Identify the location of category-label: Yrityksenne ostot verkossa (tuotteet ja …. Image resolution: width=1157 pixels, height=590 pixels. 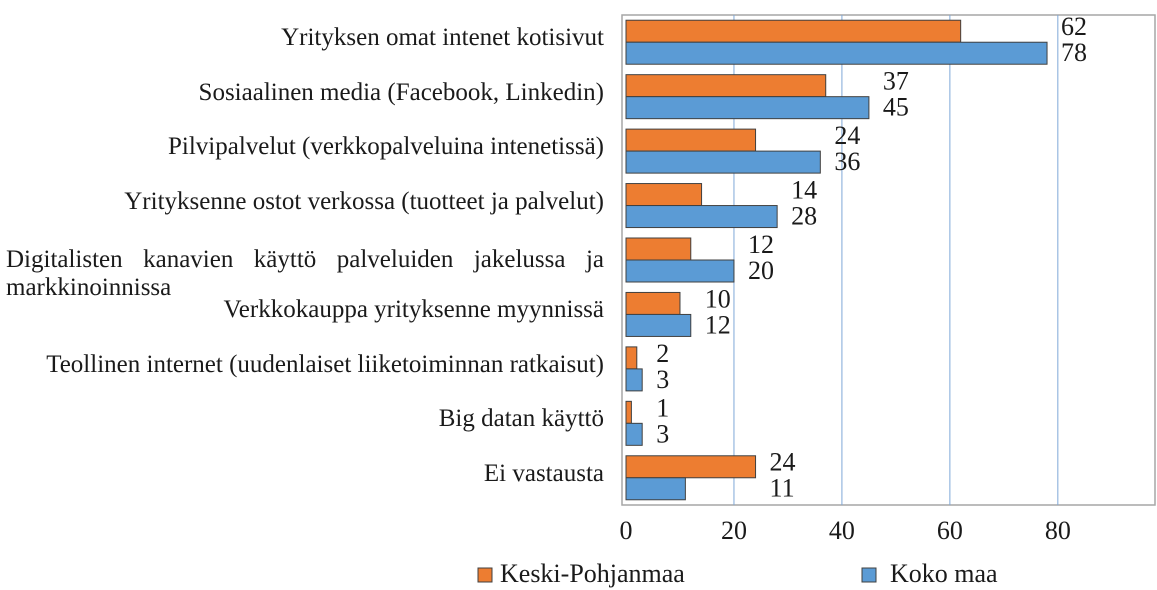
(364, 201).